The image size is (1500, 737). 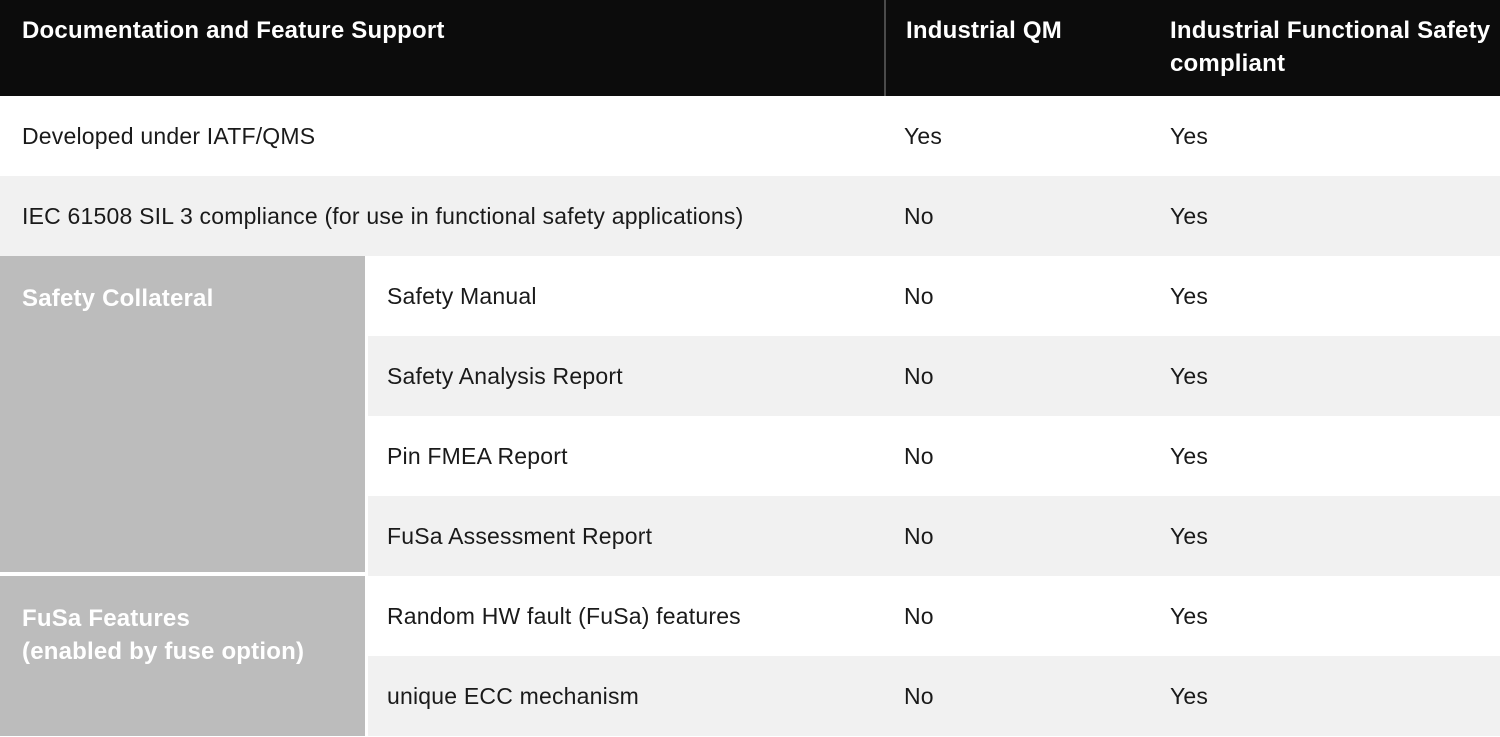 I want to click on section-title-safety-collateral: Safety Collateral, so click(x=182, y=416).